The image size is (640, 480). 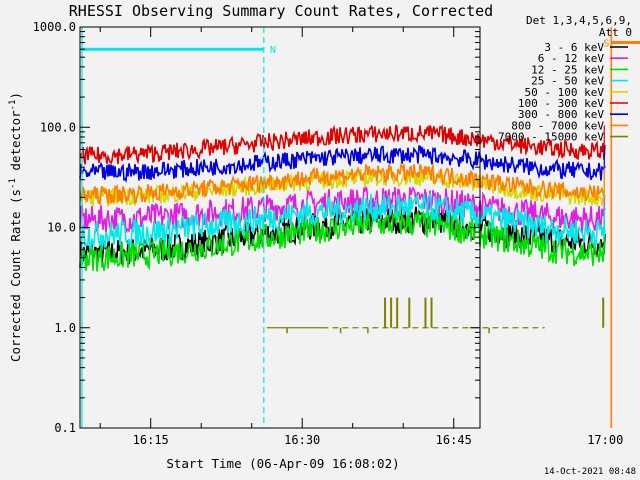 What do you see at coordinates (65, 328) in the screenshot?
I see `y-tick-label: 1.0` at bounding box center [65, 328].